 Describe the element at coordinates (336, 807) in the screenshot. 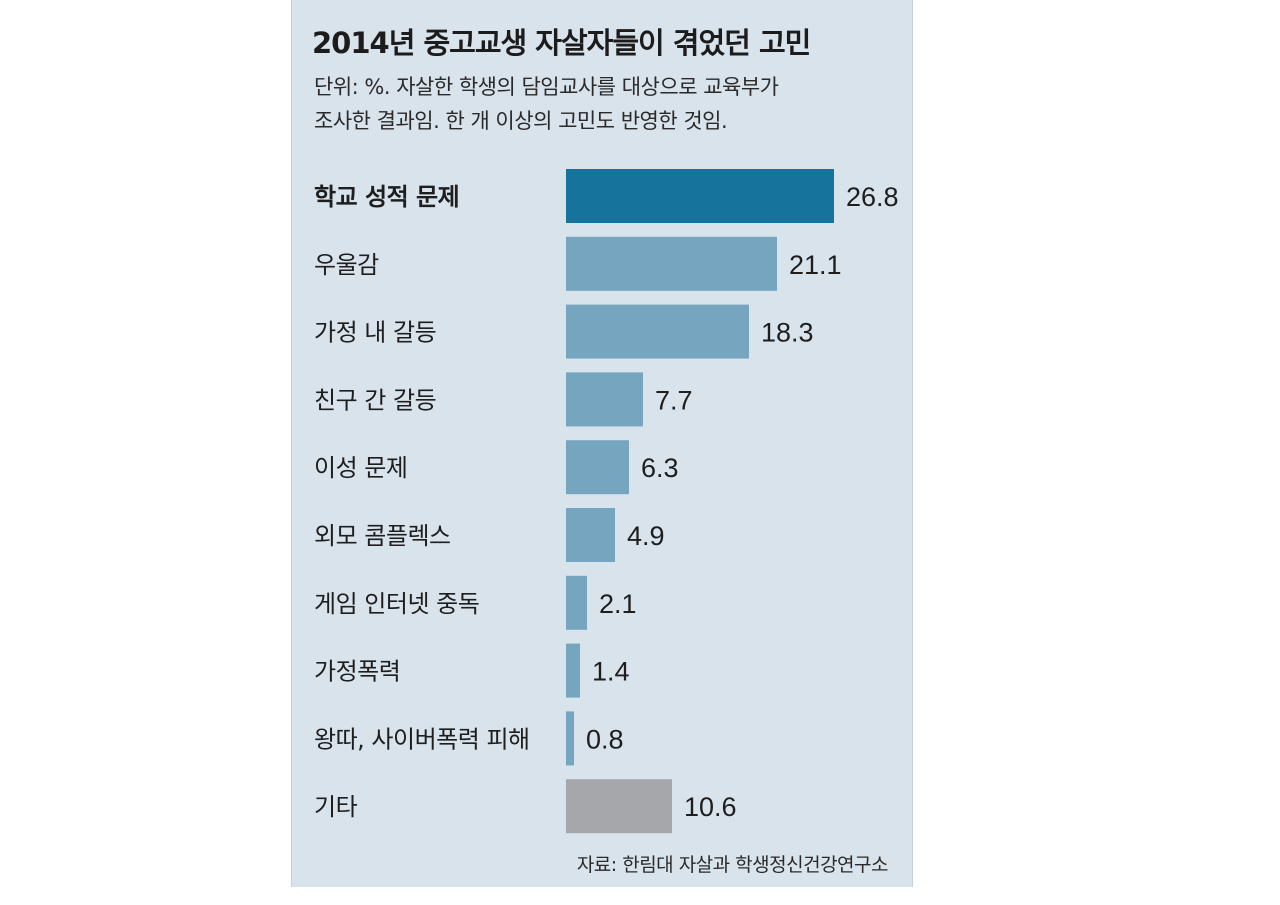

I see `category-label-10: 기타` at that location.